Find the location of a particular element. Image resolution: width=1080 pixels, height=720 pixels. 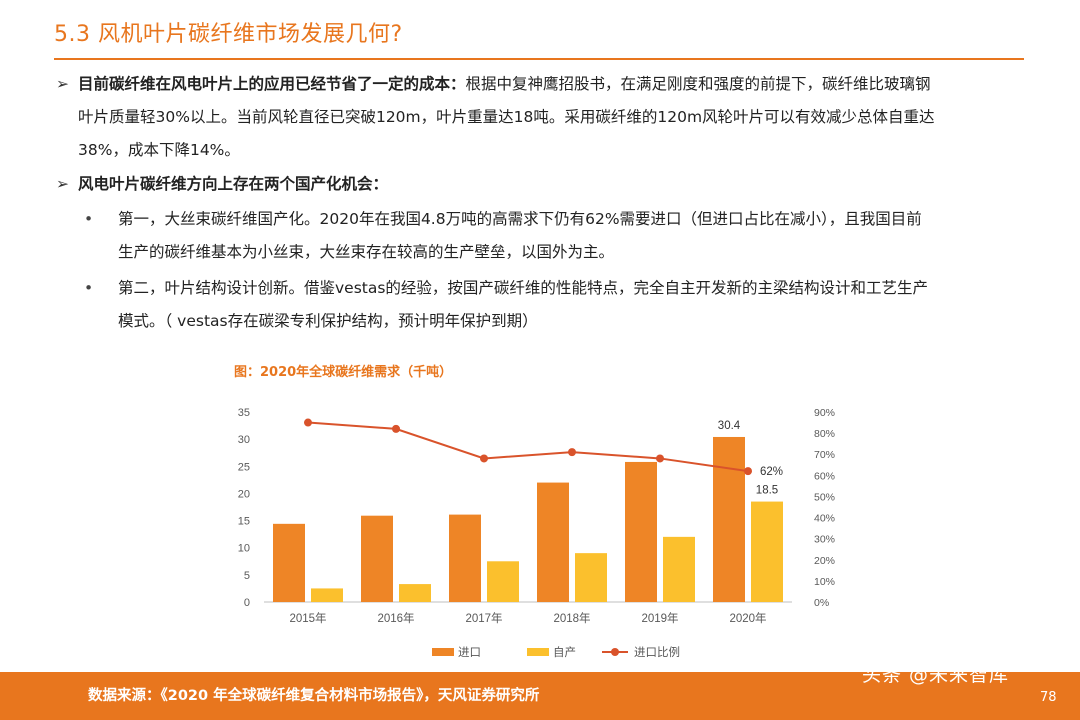

sub-point-1-line2: 生产的碳纤维基本为小丝束，大丝束存在较高的生产壁垒，以国外为主。 is located at coordinates (366, 252).